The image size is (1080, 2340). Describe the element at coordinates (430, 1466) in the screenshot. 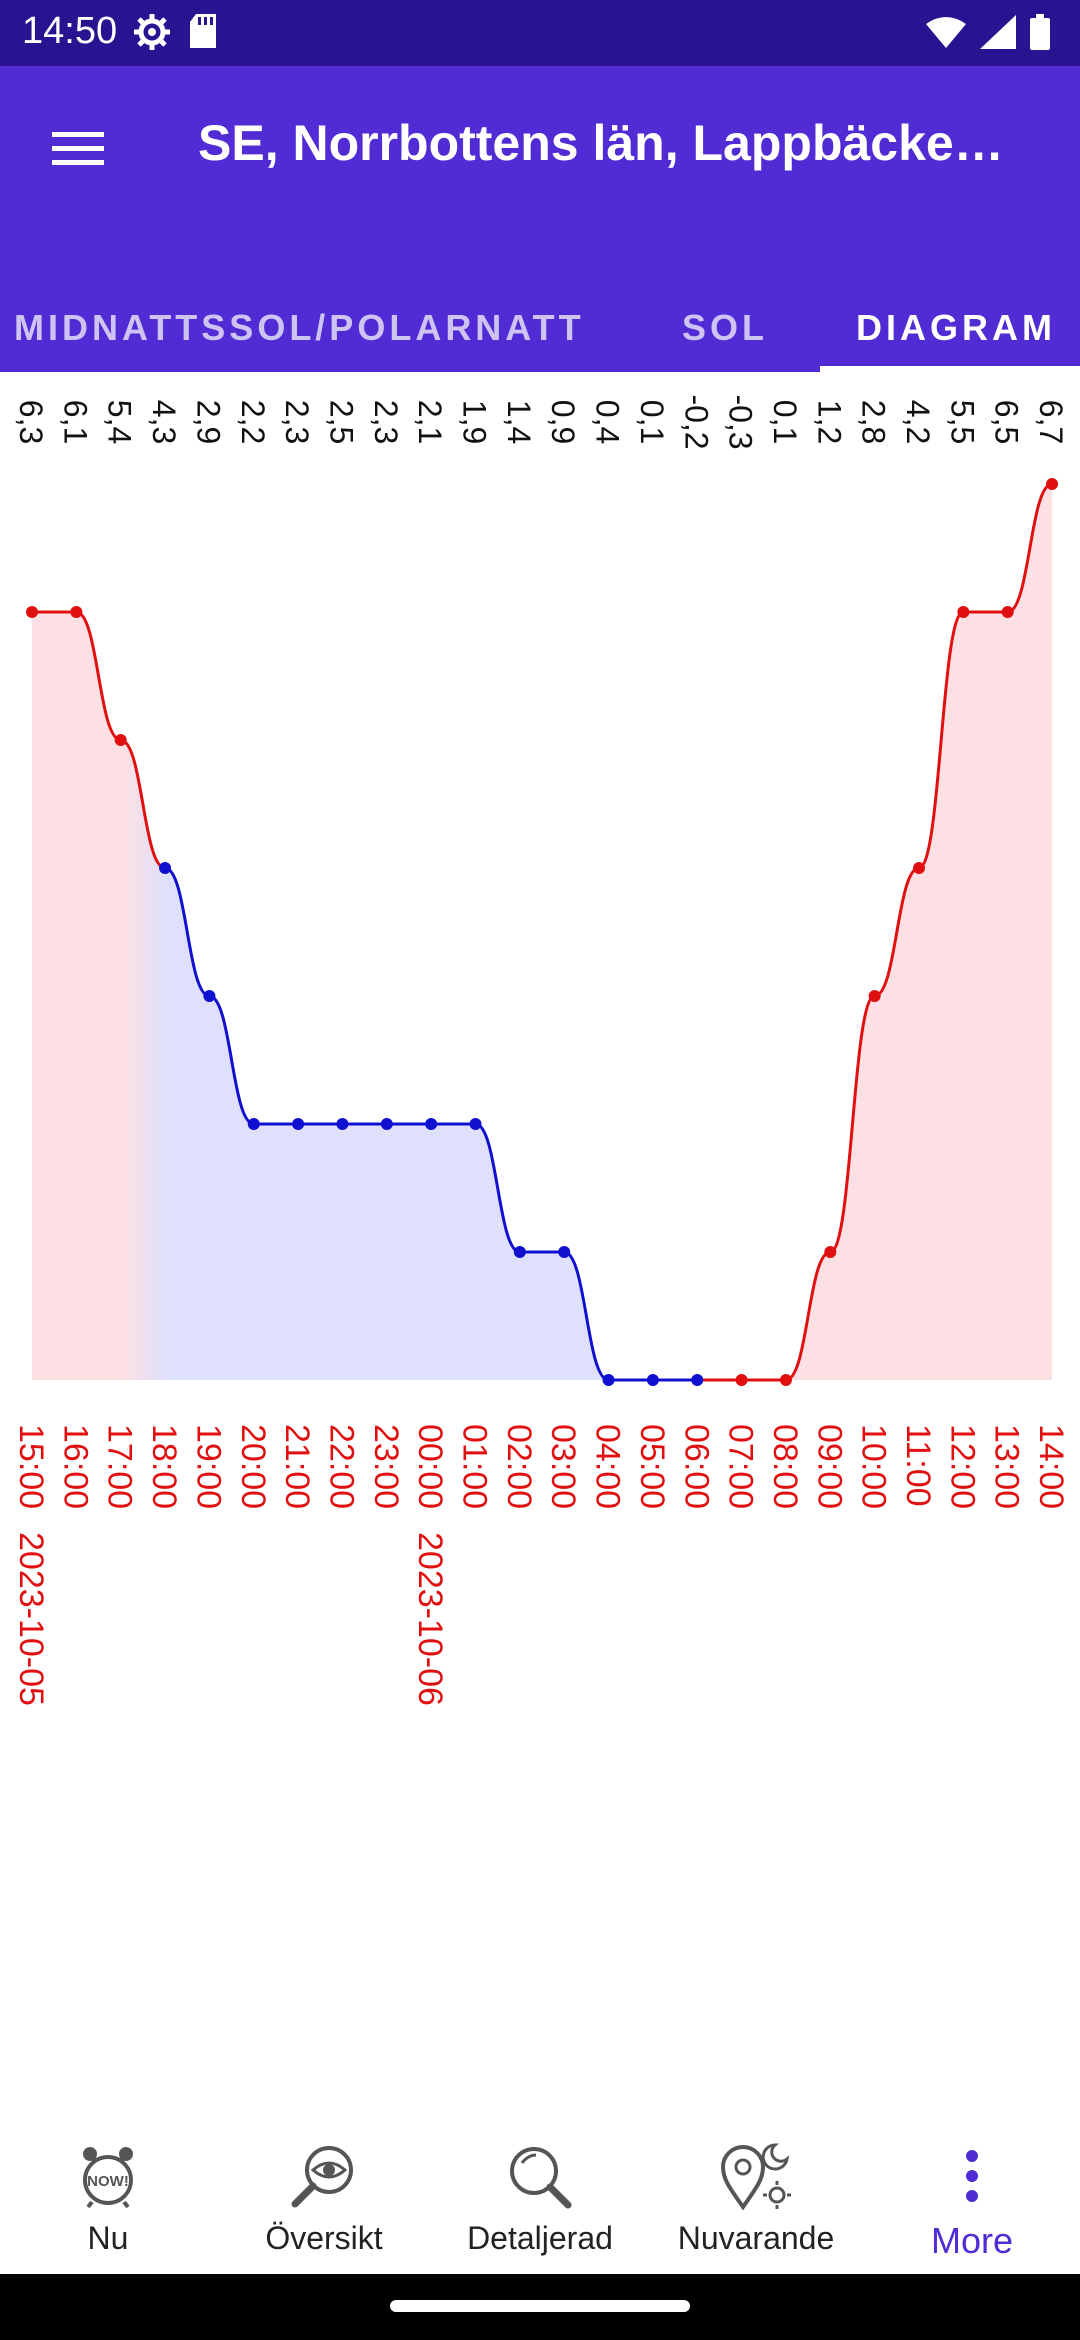

I see `chart-time-label: 00:00` at that location.